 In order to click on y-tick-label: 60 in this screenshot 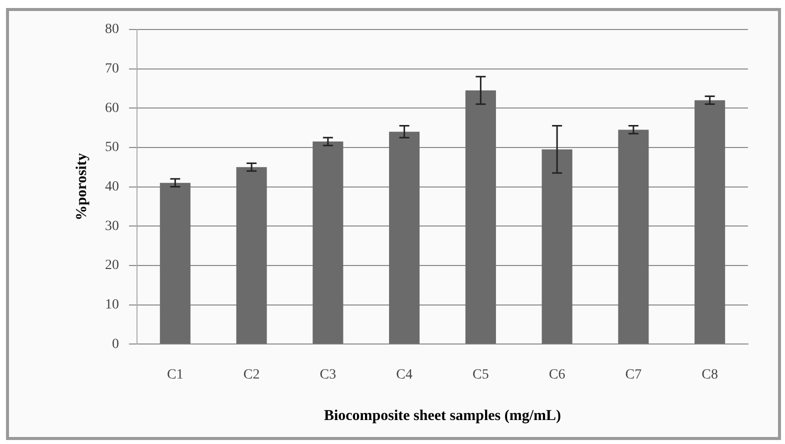, I will do `click(112, 108)`.